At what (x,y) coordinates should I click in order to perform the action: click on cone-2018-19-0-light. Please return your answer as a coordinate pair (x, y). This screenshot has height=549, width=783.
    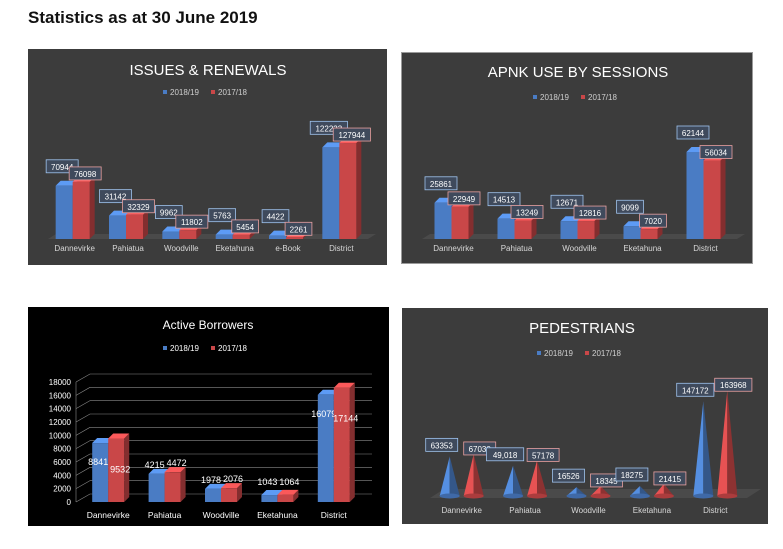
    Looking at the image, I should click on (444, 476).